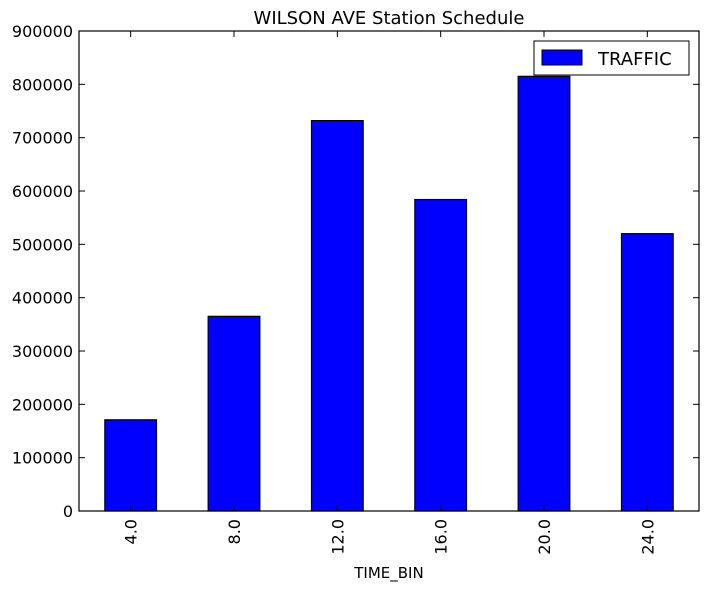 The image size is (709, 593). What do you see at coordinates (234, 531) in the screenshot?
I see `x-tick-label: 8.0` at bounding box center [234, 531].